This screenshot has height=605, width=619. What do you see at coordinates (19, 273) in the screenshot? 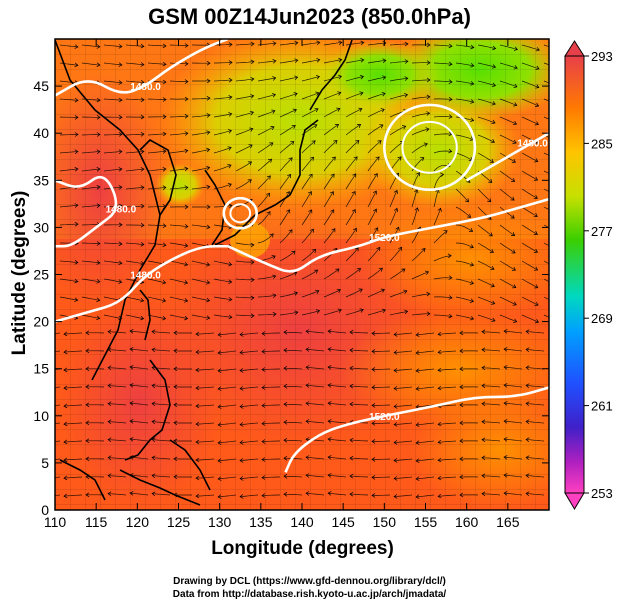
I see `y-axis-label: Latitude (degrees)` at bounding box center [19, 273].